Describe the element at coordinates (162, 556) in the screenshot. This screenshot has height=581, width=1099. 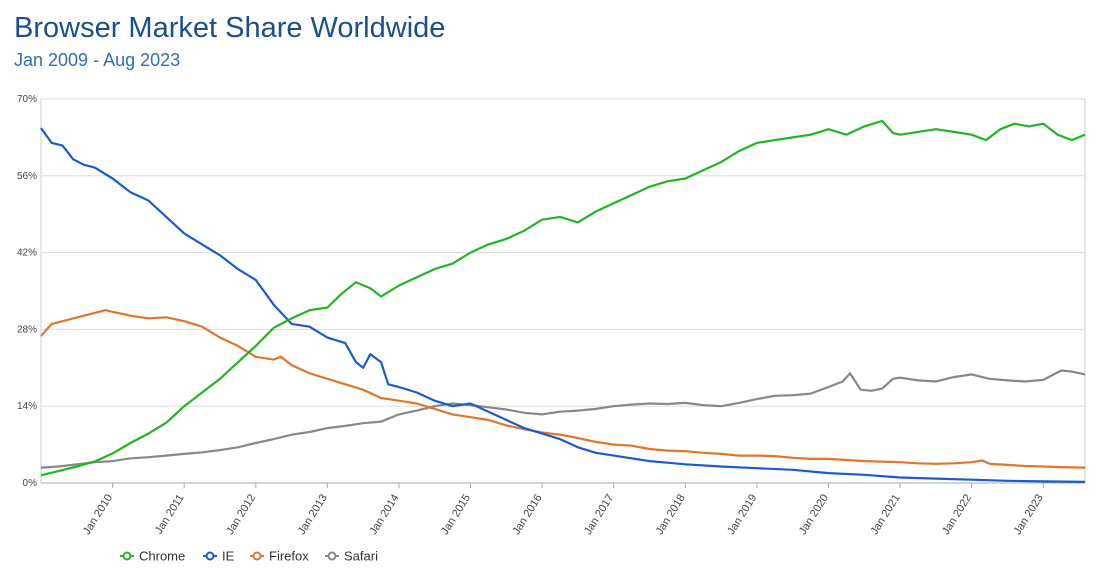
I see `legend-label: Chrome` at that location.